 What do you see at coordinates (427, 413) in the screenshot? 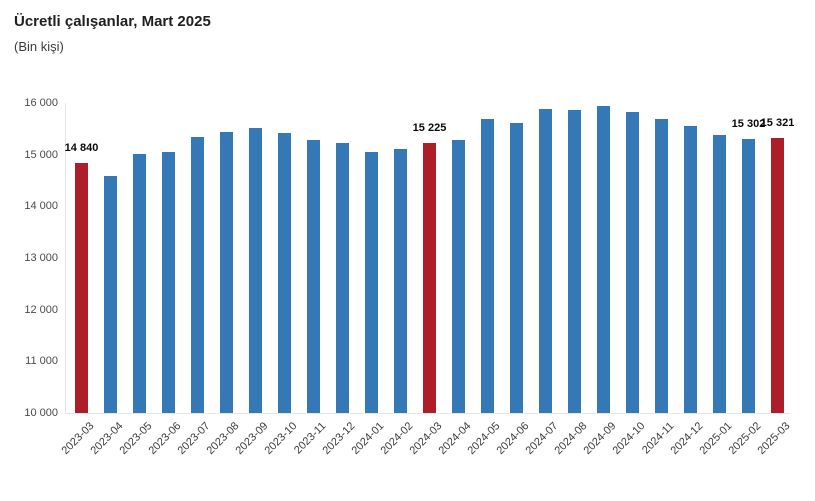
I see `x-axis-line` at bounding box center [427, 413].